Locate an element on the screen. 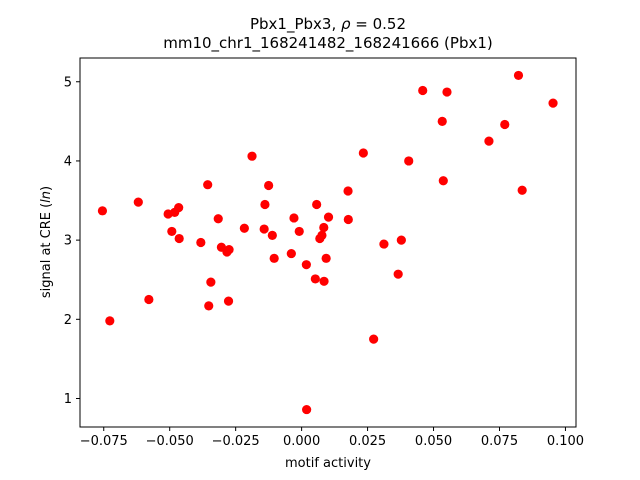 The width and height of the screenshot is (640, 480). y-tick-label: 5 is located at coordinates (68, 82).